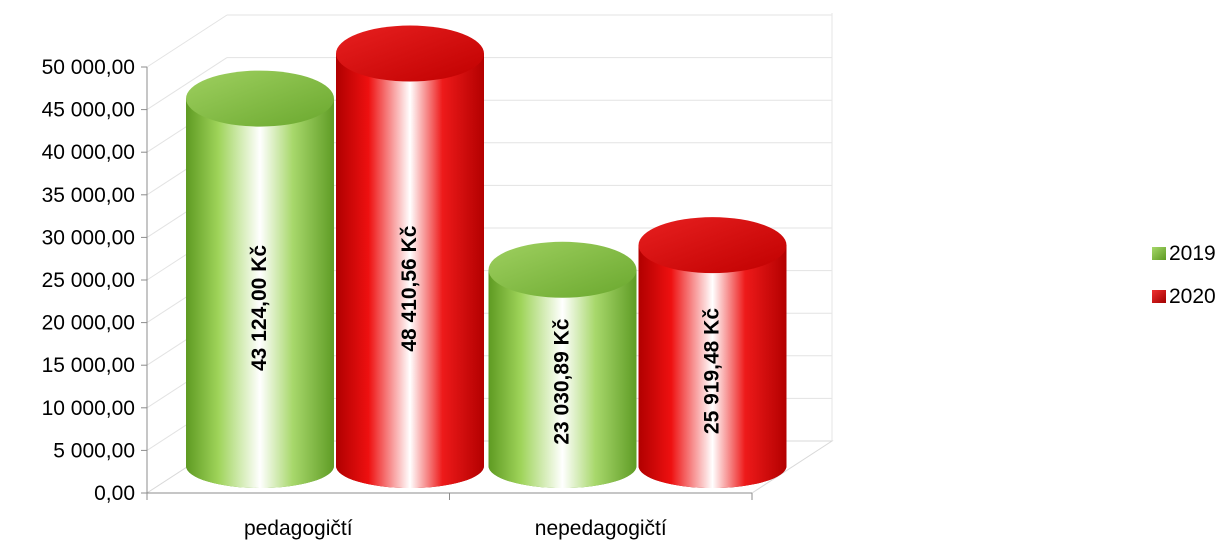  What do you see at coordinates (562, 381) in the screenshot?
I see `data-label: 23 030,89 Kč` at bounding box center [562, 381].